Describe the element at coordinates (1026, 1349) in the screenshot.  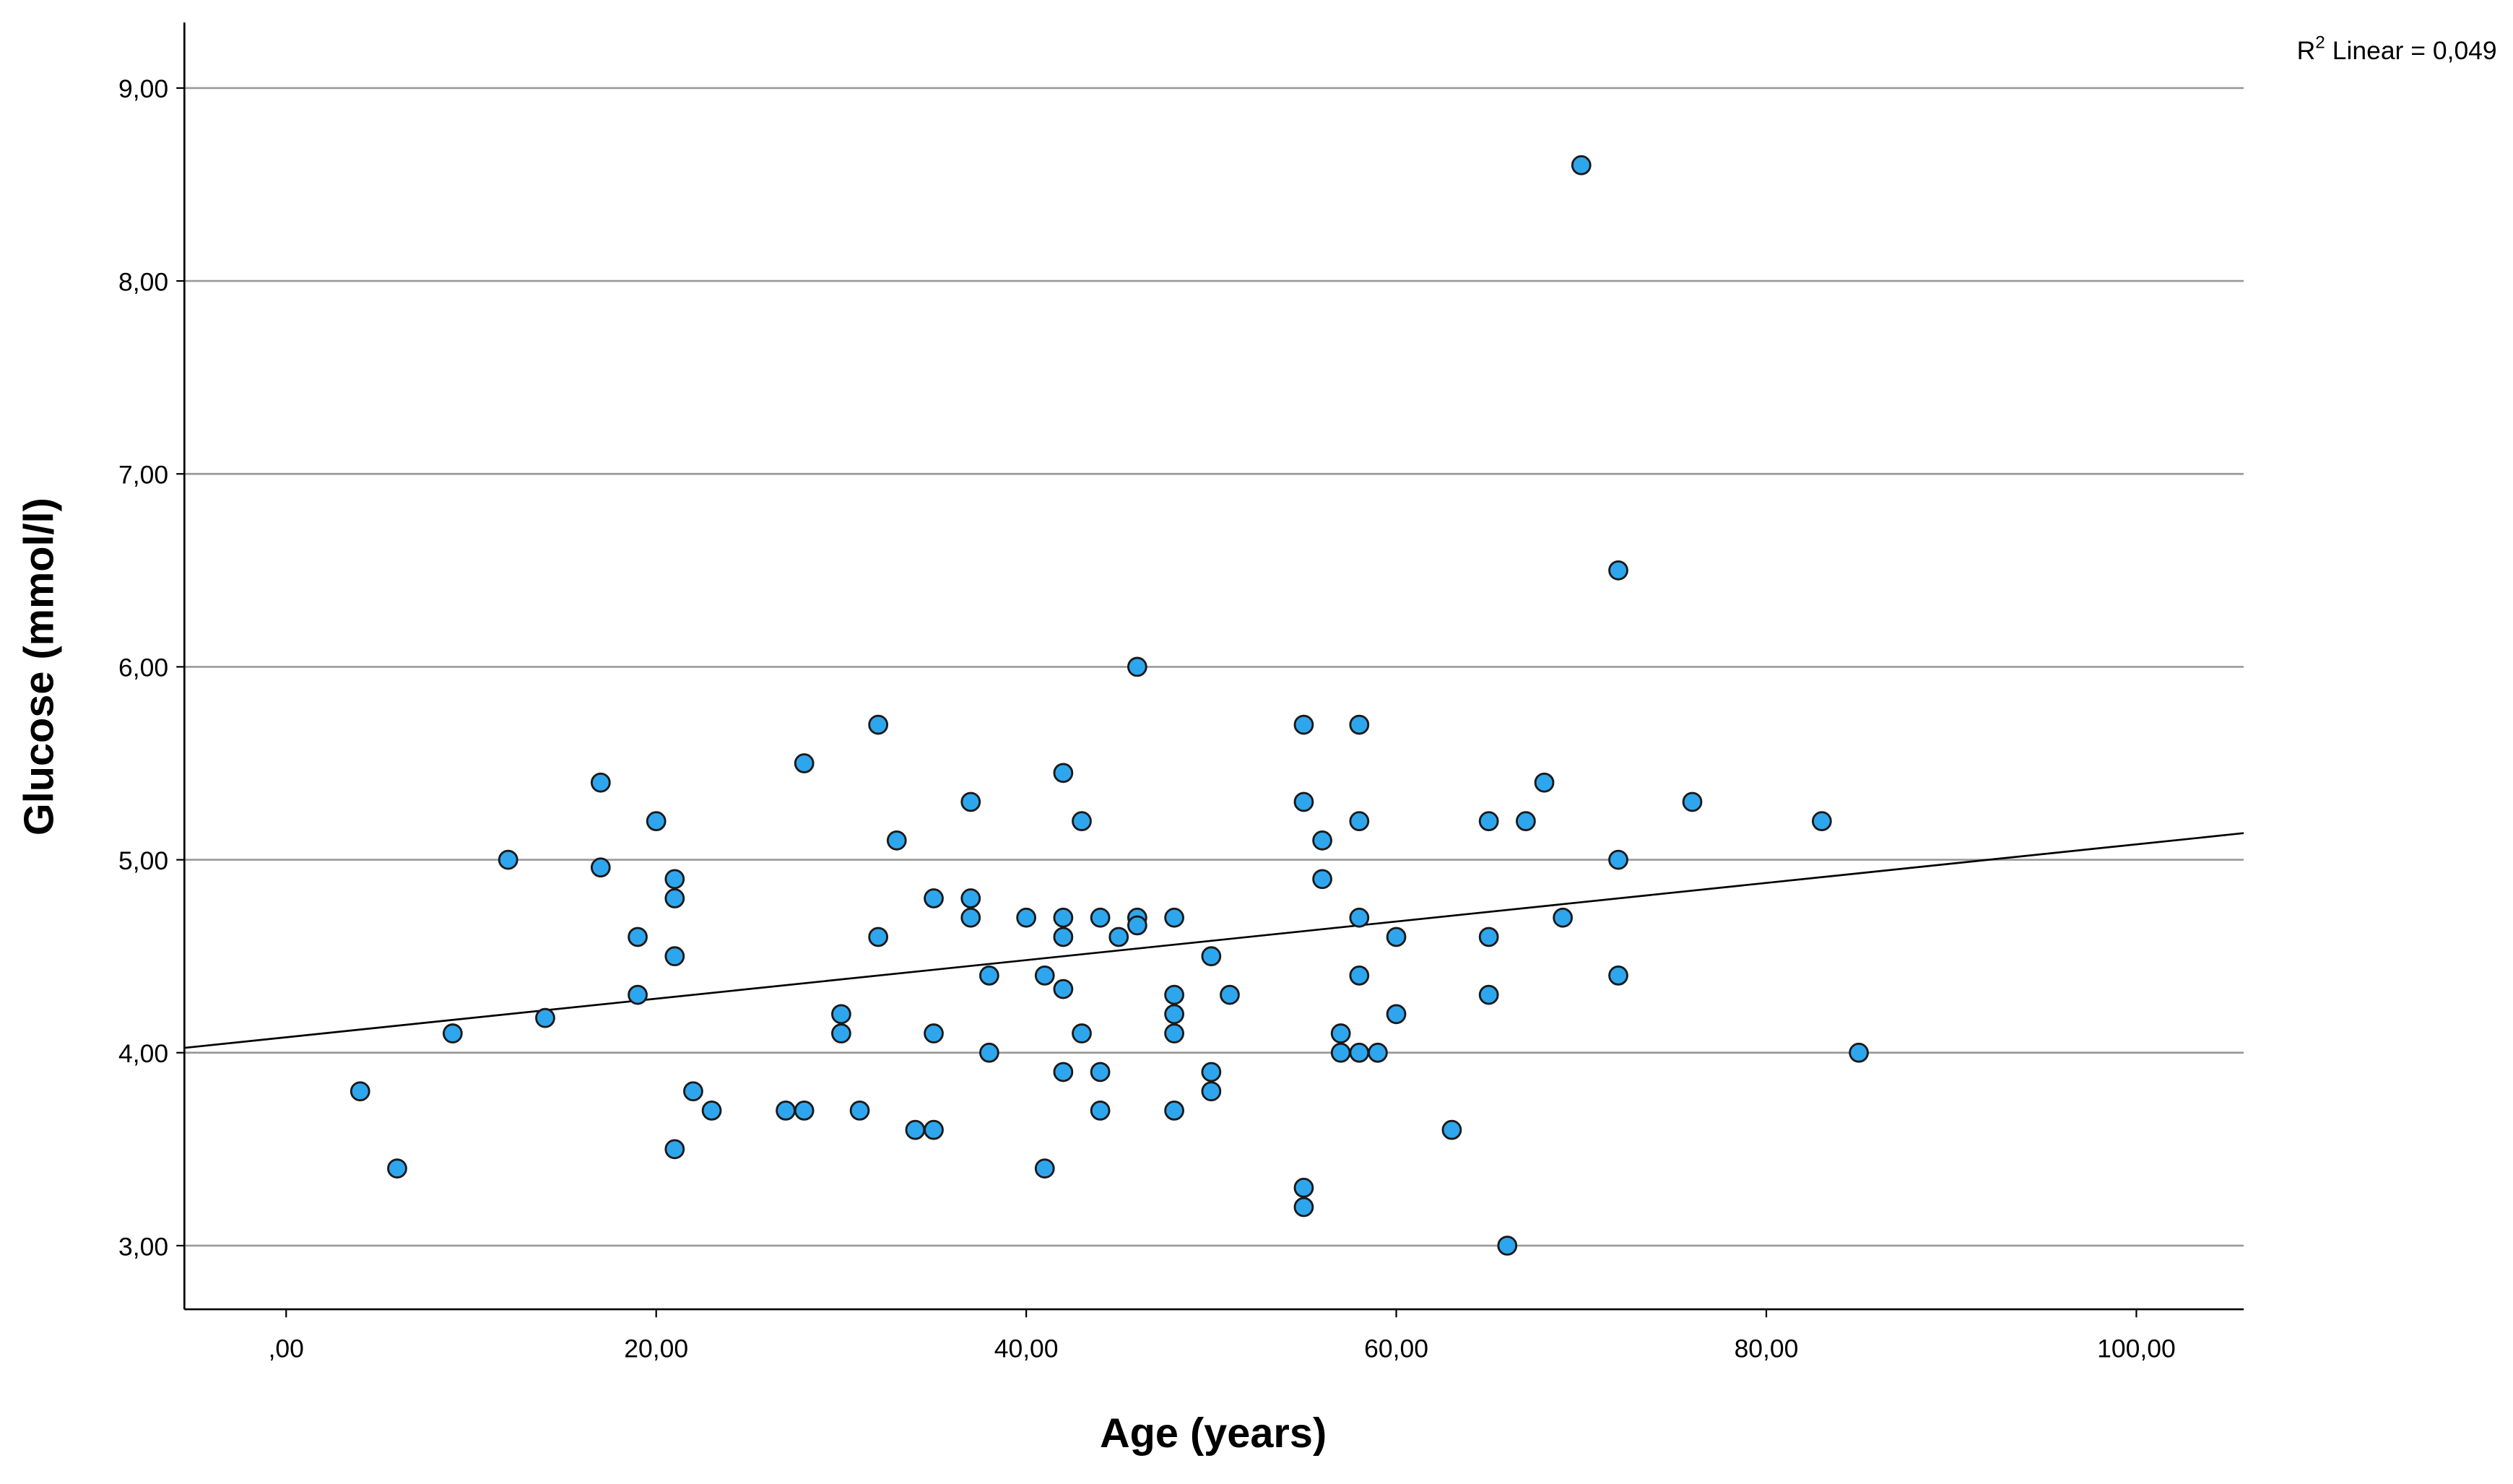
I see `x-tick-label: 40,00` at that location.